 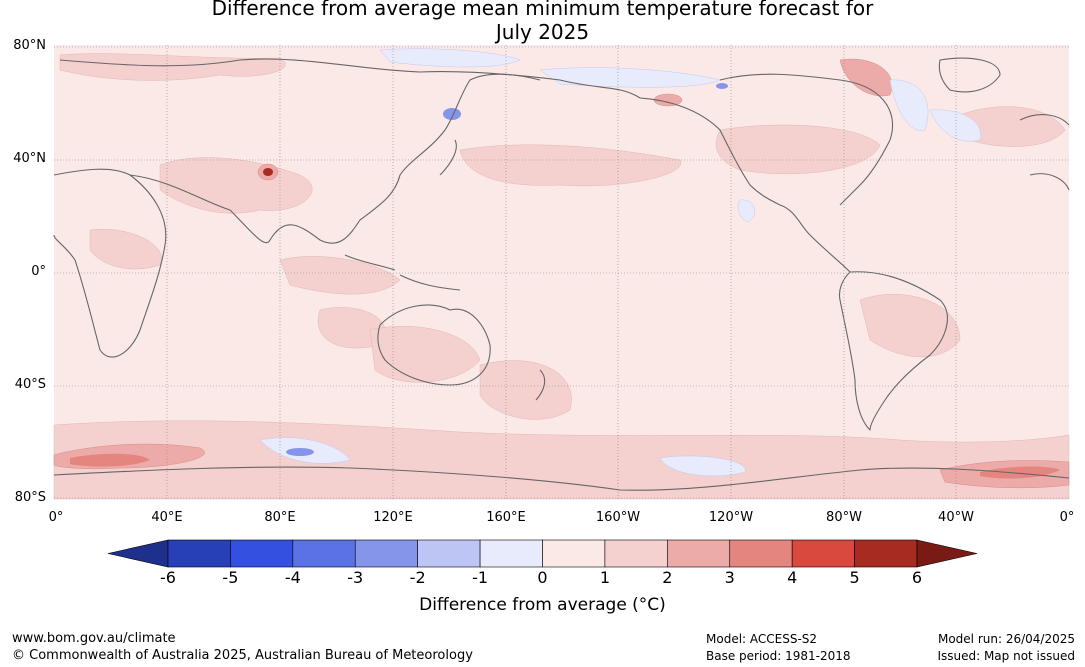 I want to click on lon-label-40w: 40°W, so click(x=956, y=517).